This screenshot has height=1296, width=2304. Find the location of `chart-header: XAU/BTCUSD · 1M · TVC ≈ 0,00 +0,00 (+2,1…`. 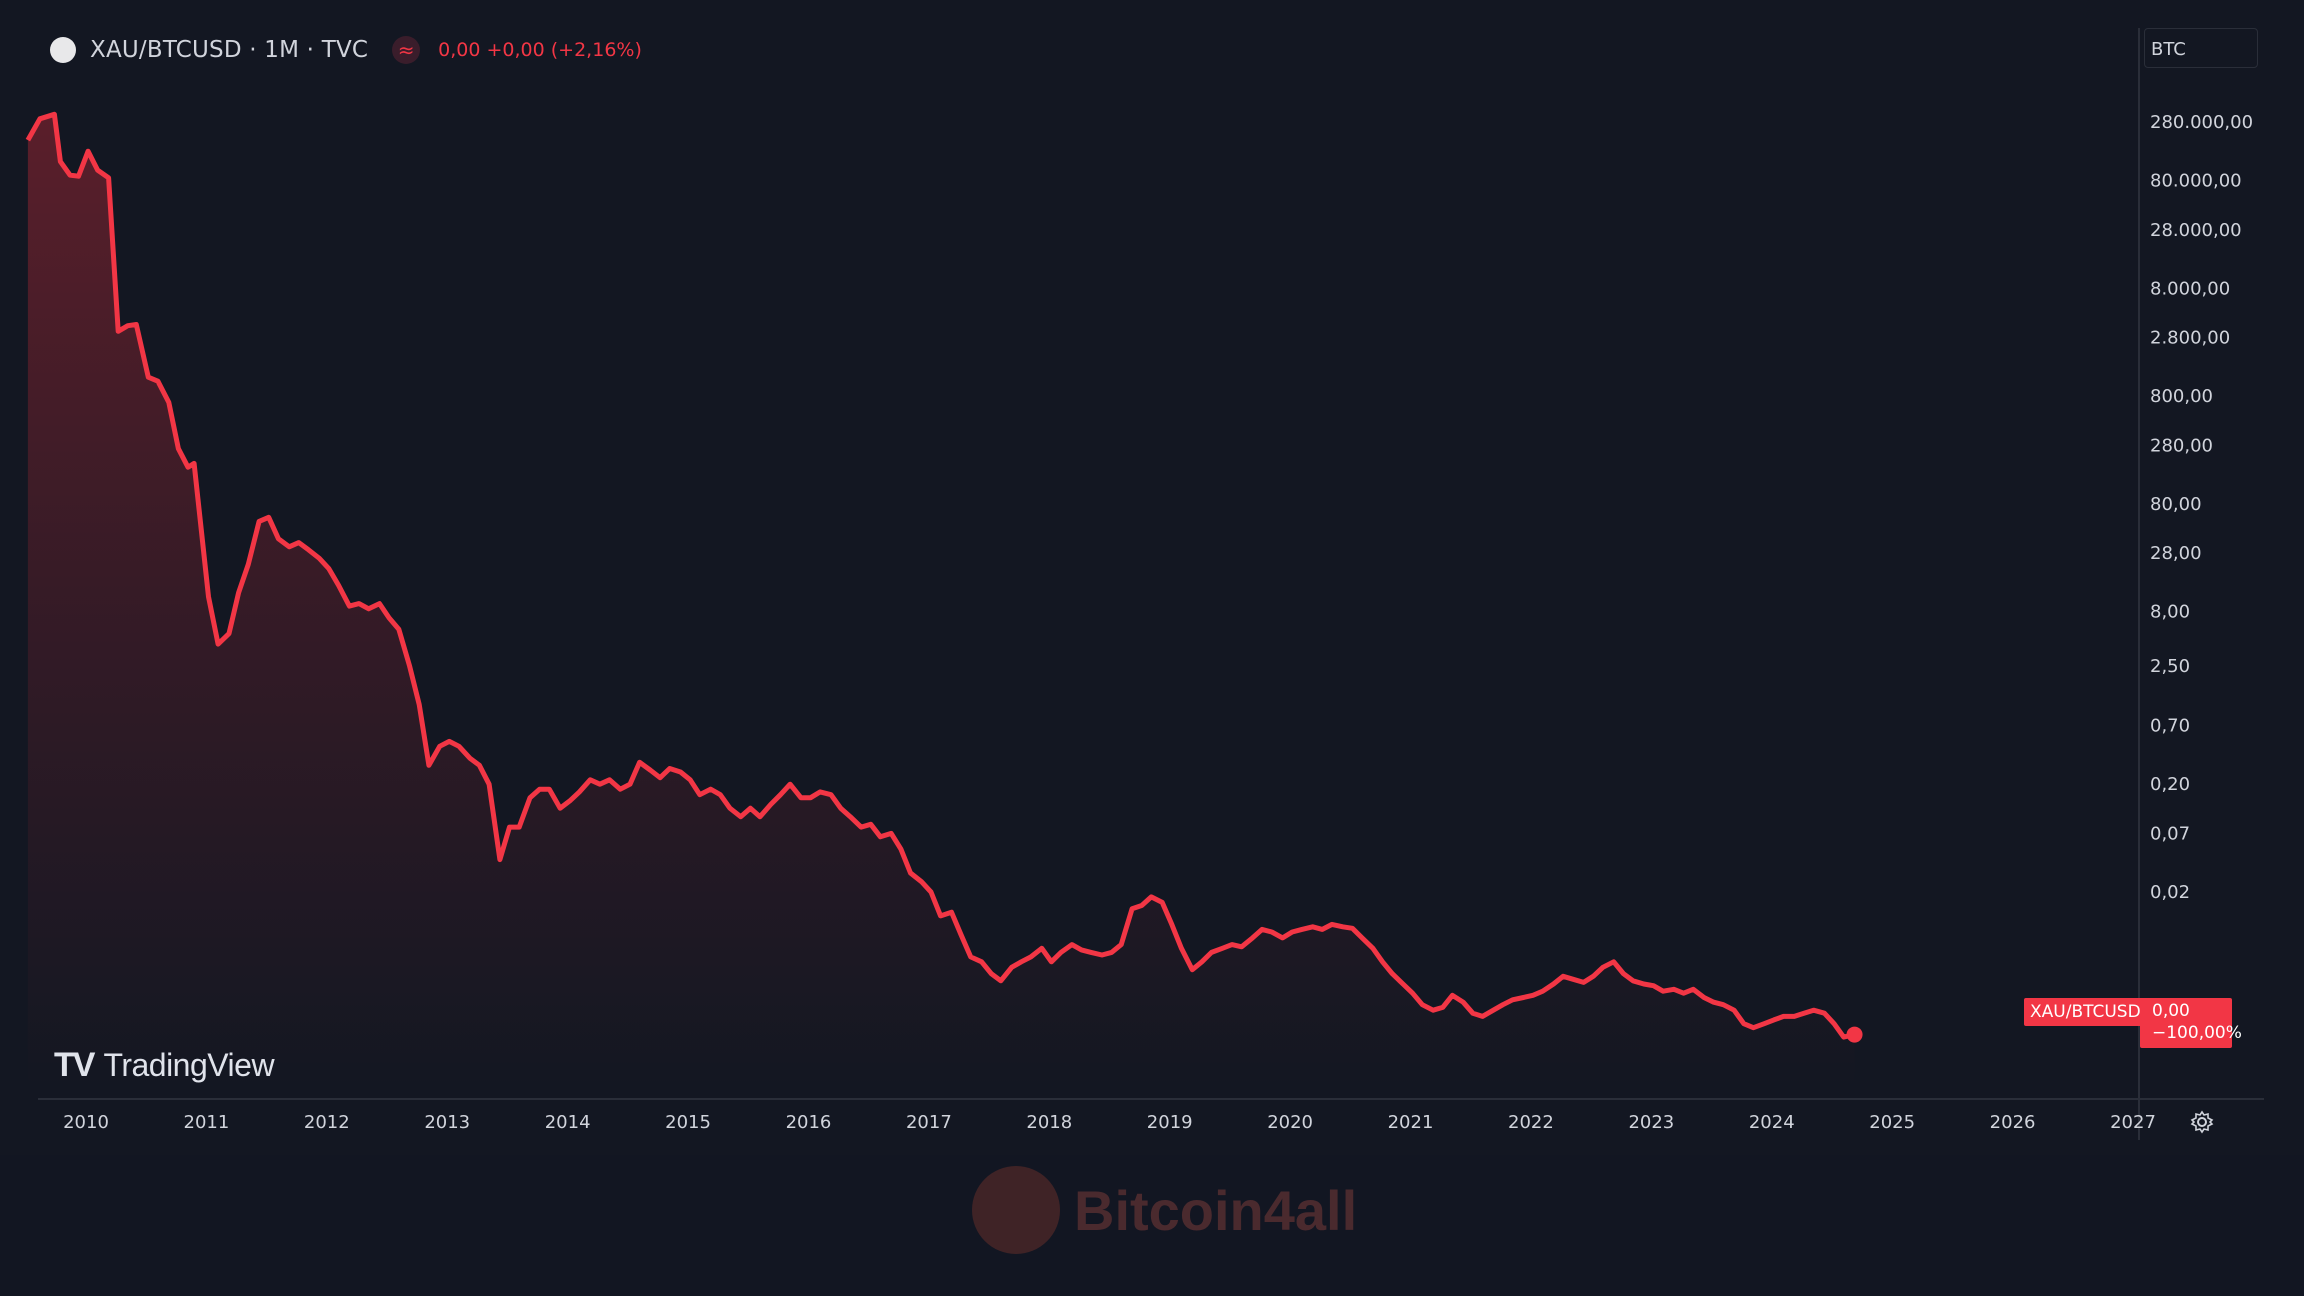

chart-header: XAU/BTCUSD · 1M · TVC ≈ 0,00 +0,00 (+2,1… is located at coordinates (346, 50).